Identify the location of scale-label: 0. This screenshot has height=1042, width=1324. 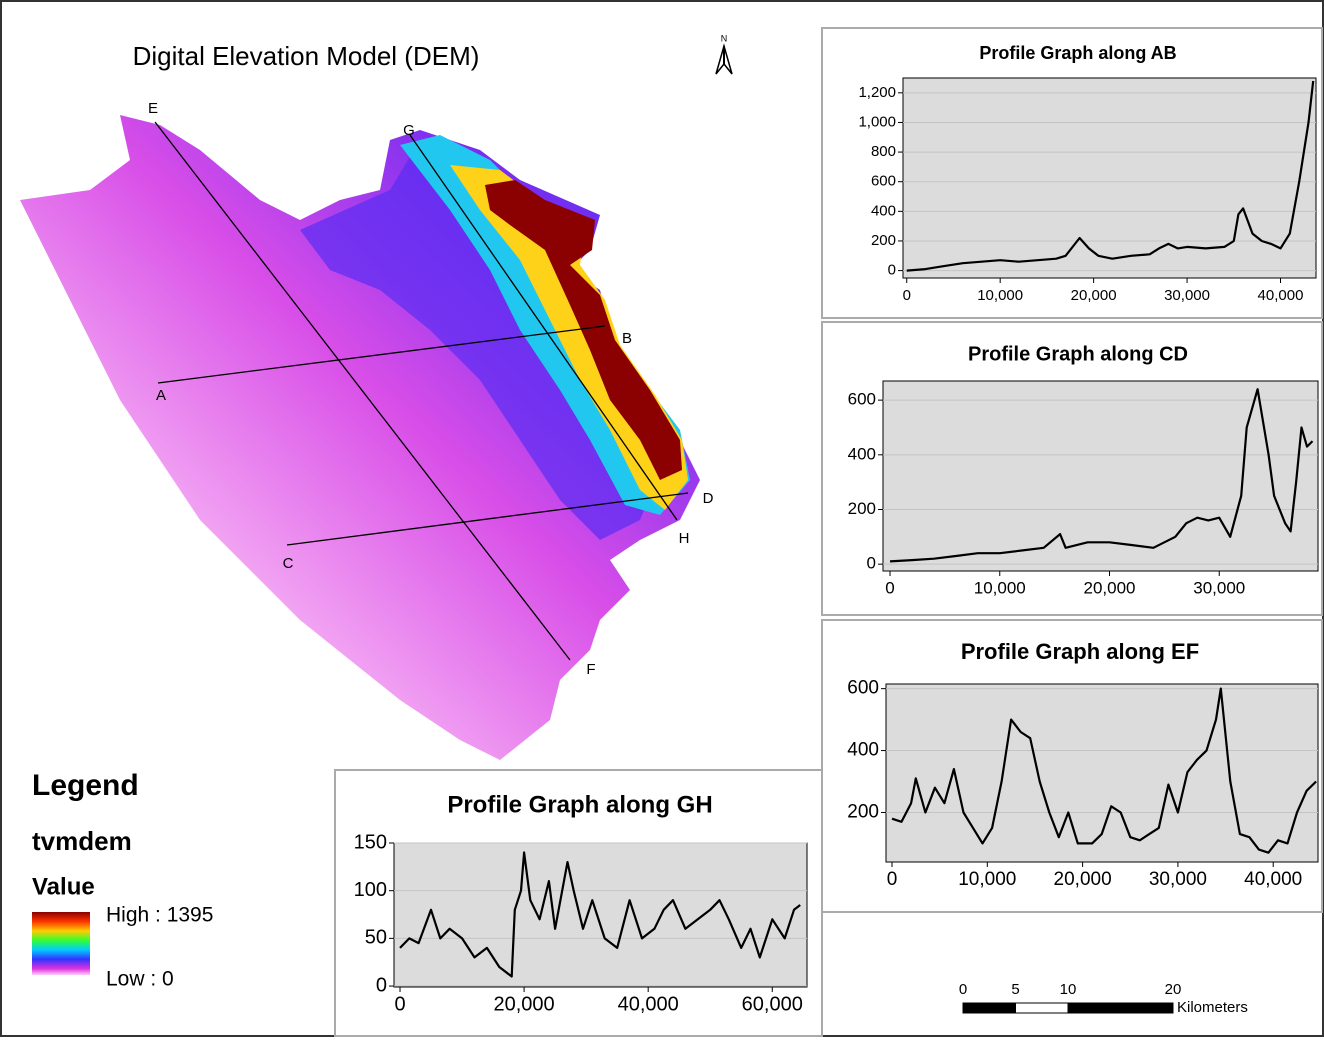
(963, 989).